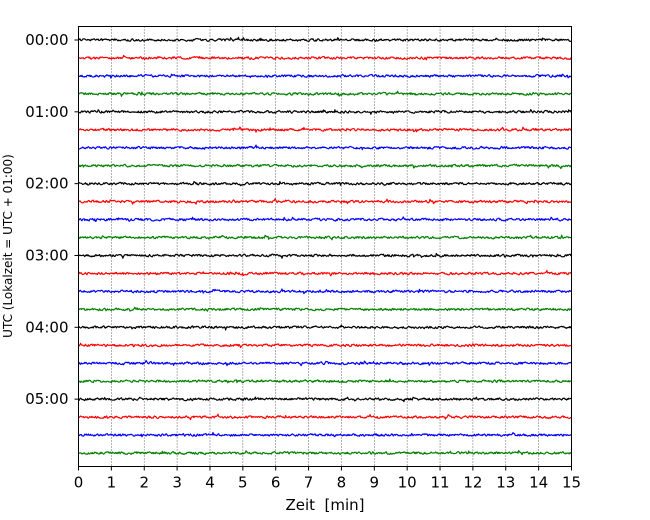 The width and height of the screenshot is (650, 520). I want to click on y-tick-label-5: 05:00, so click(46, 399).